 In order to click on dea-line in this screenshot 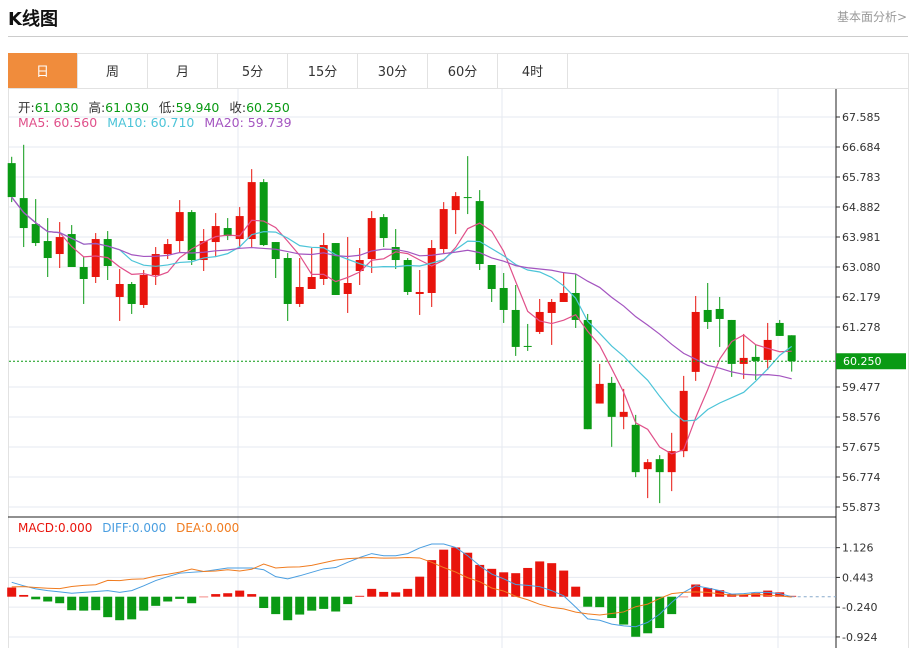, I will do `click(401, 586)`.